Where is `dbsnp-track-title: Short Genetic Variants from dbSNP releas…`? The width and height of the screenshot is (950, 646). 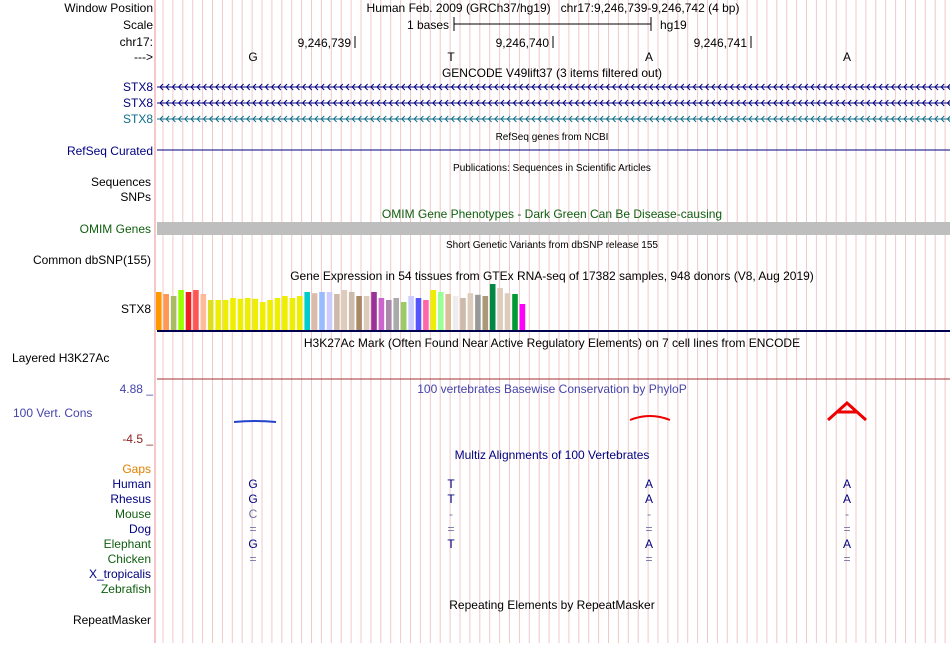 dbsnp-track-title: Short Genetic Variants from dbSNP releas… is located at coordinates (552, 245).